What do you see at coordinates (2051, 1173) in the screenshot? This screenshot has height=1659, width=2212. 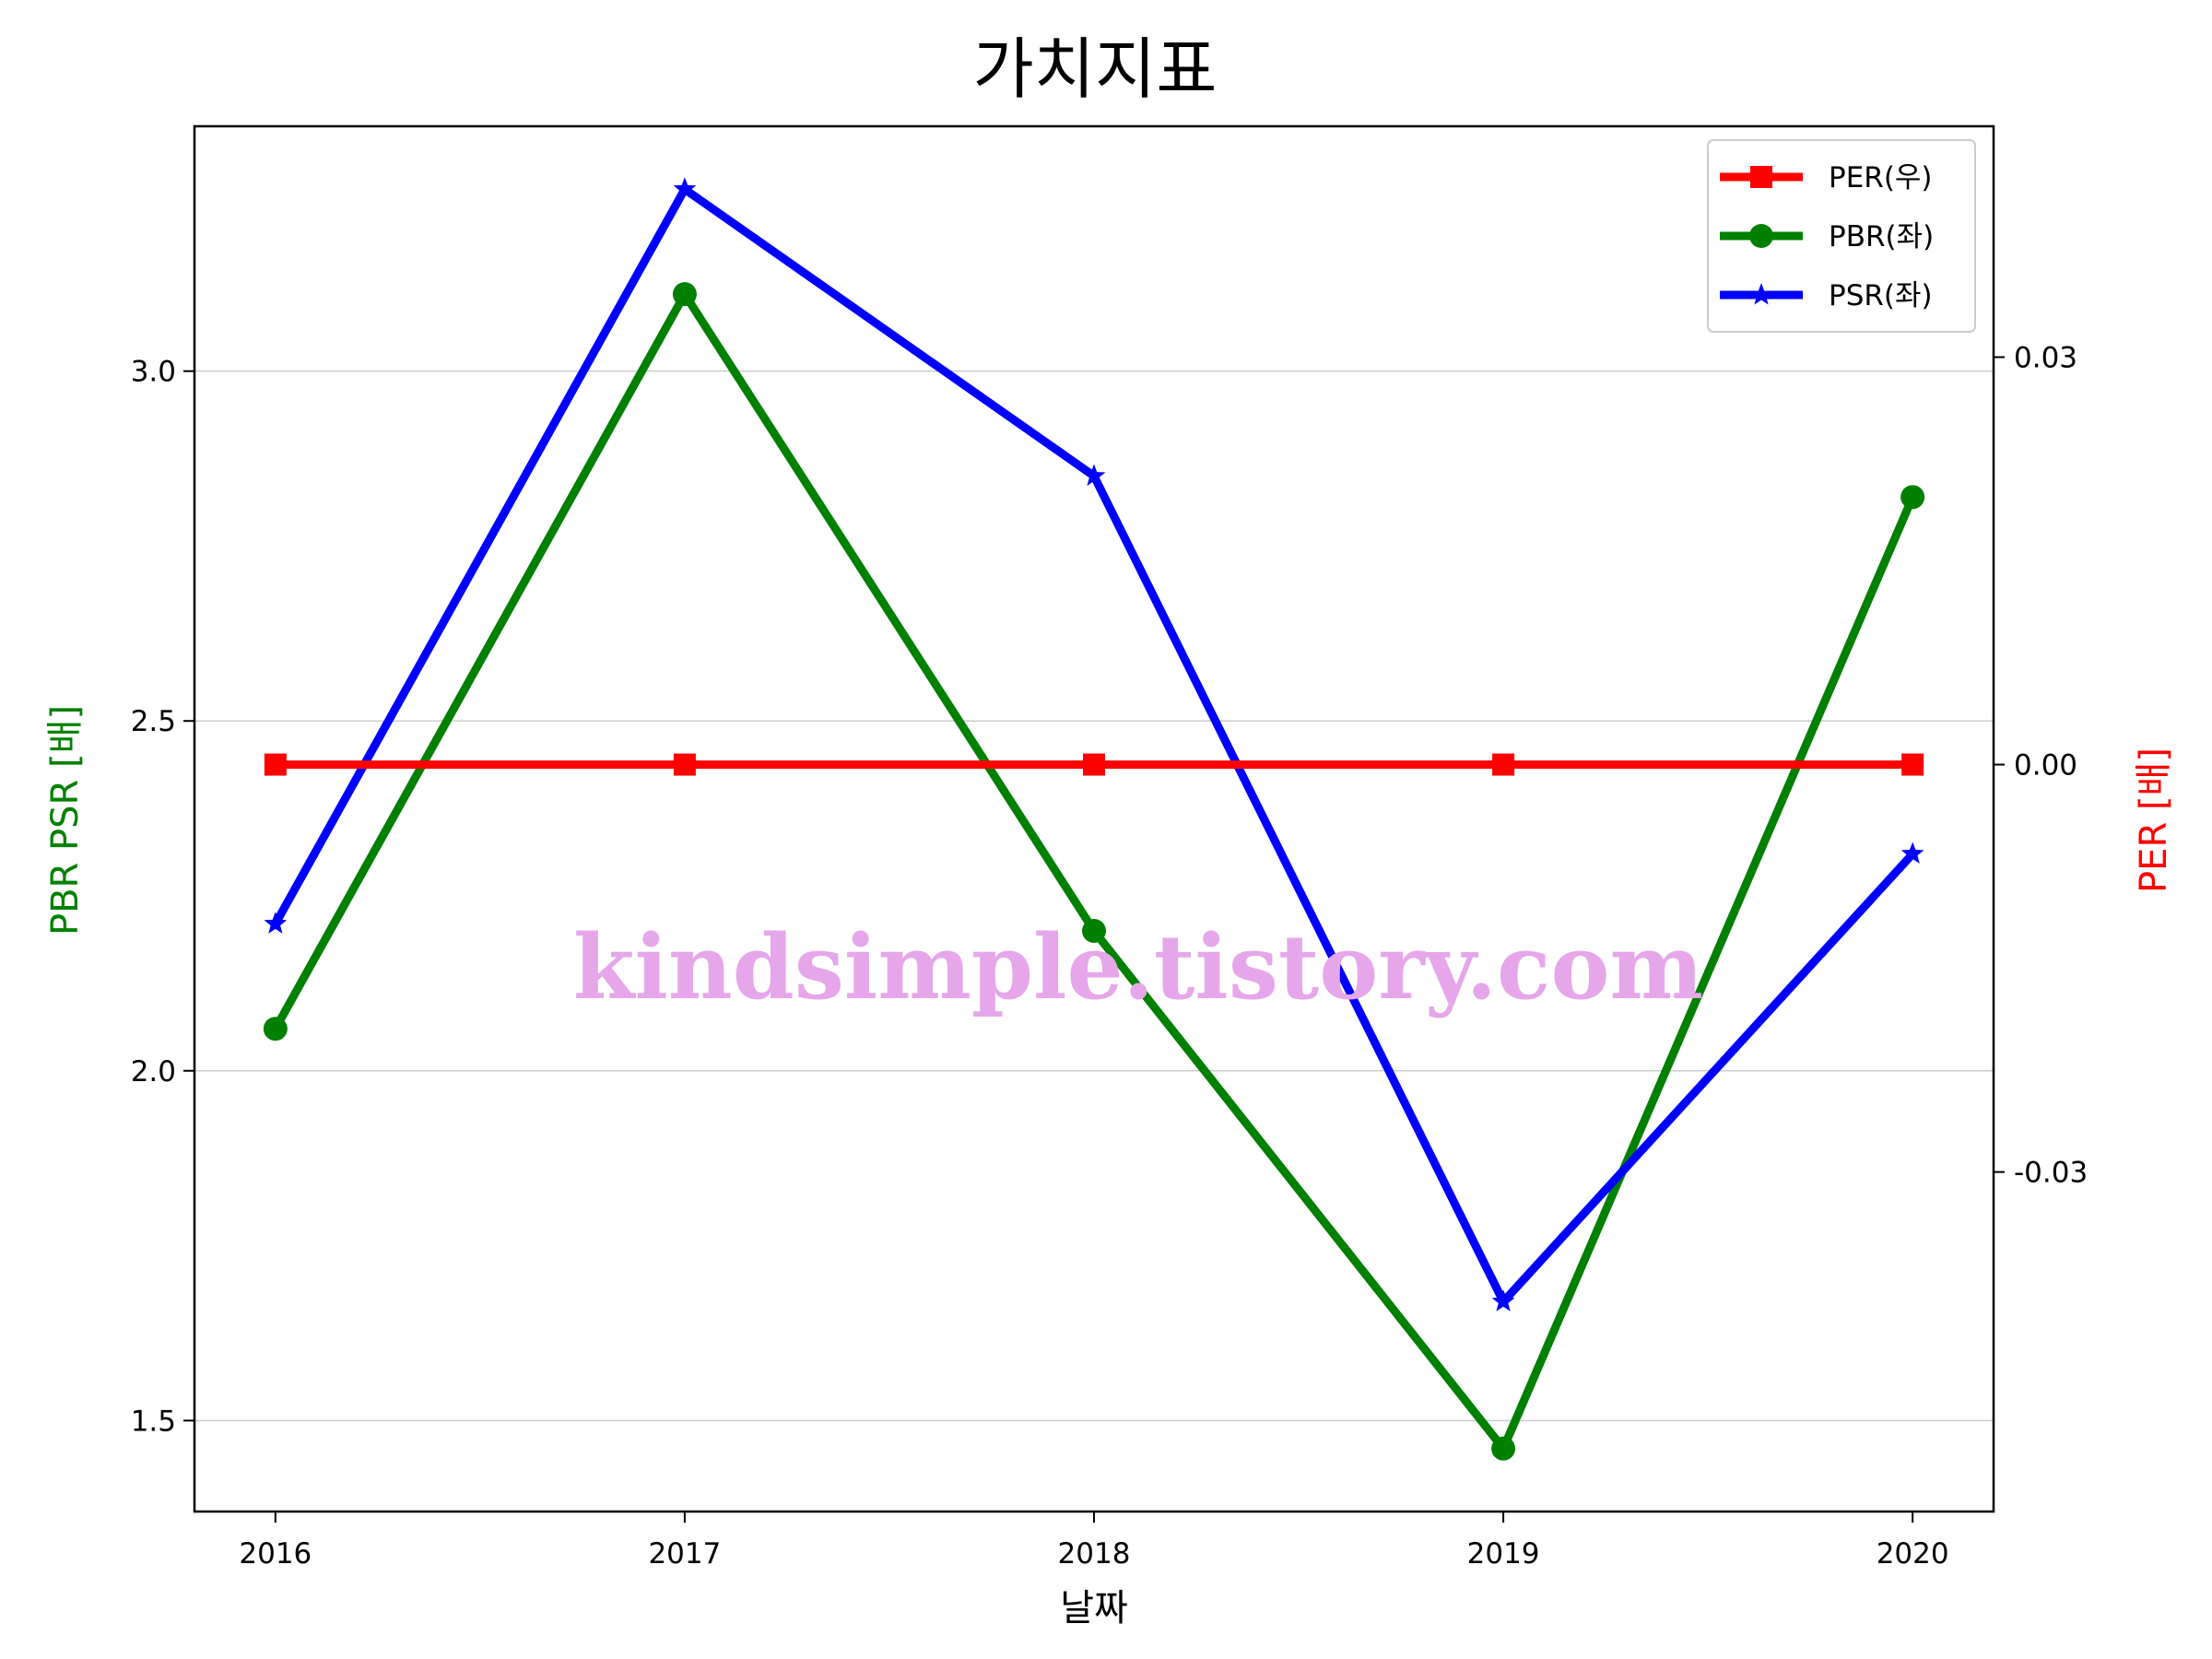 I see `y-right-tick-label: -0.03` at bounding box center [2051, 1173].